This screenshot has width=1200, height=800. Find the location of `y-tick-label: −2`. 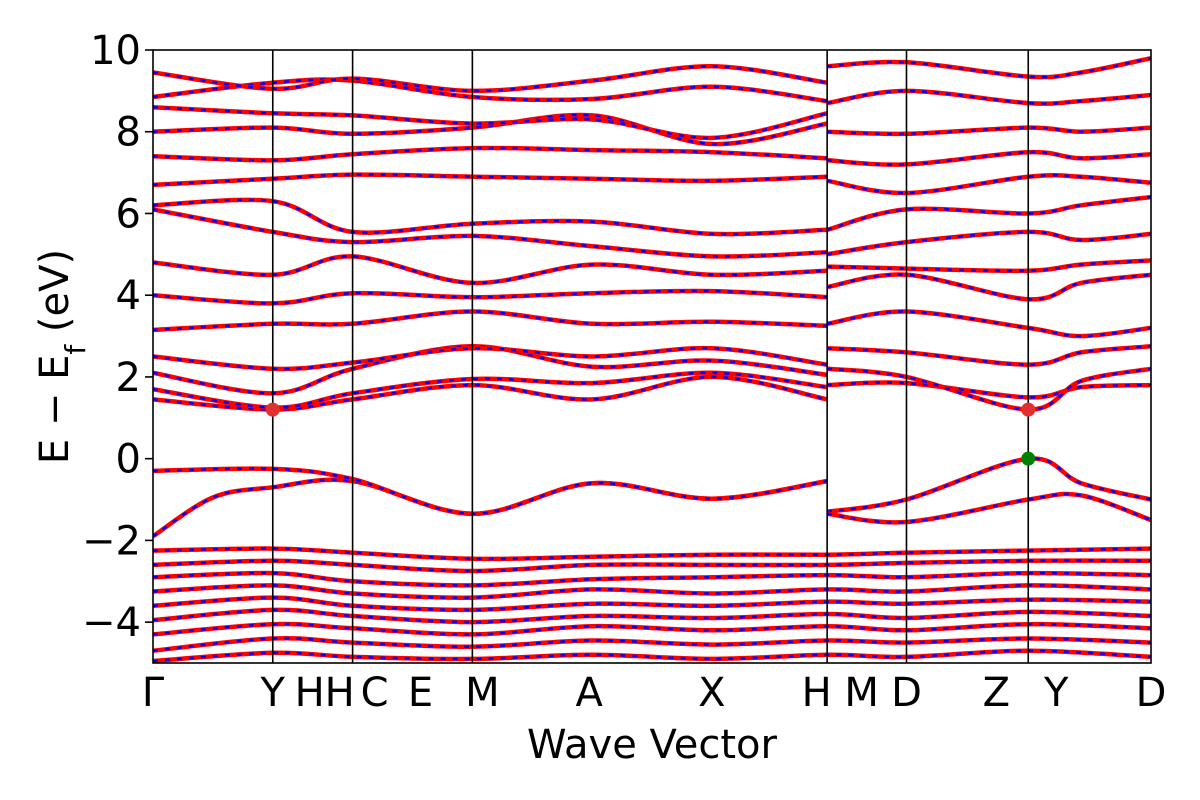

y-tick-label: −2 is located at coordinates (111, 541).